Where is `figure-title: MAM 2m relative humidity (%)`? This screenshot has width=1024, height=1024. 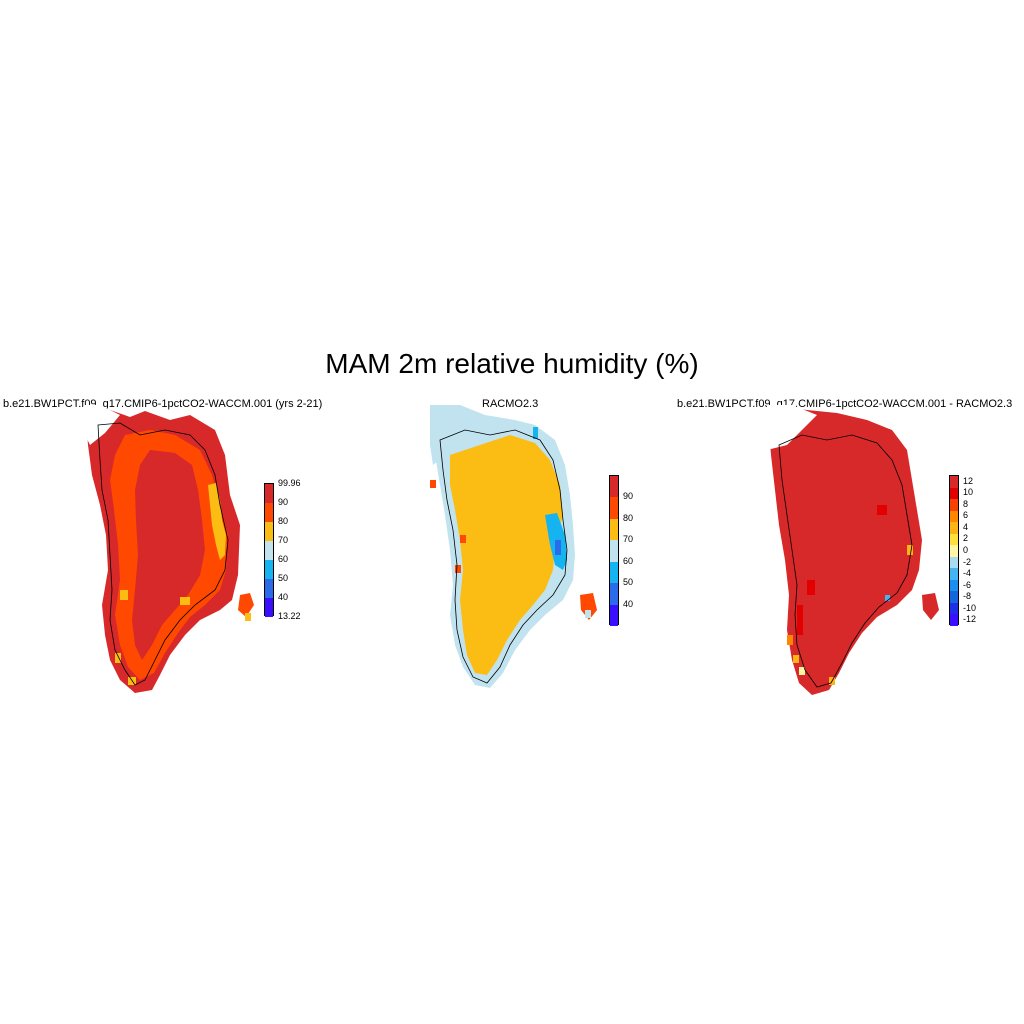
figure-title: MAM 2m relative humidity (%) is located at coordinates (512, 363).